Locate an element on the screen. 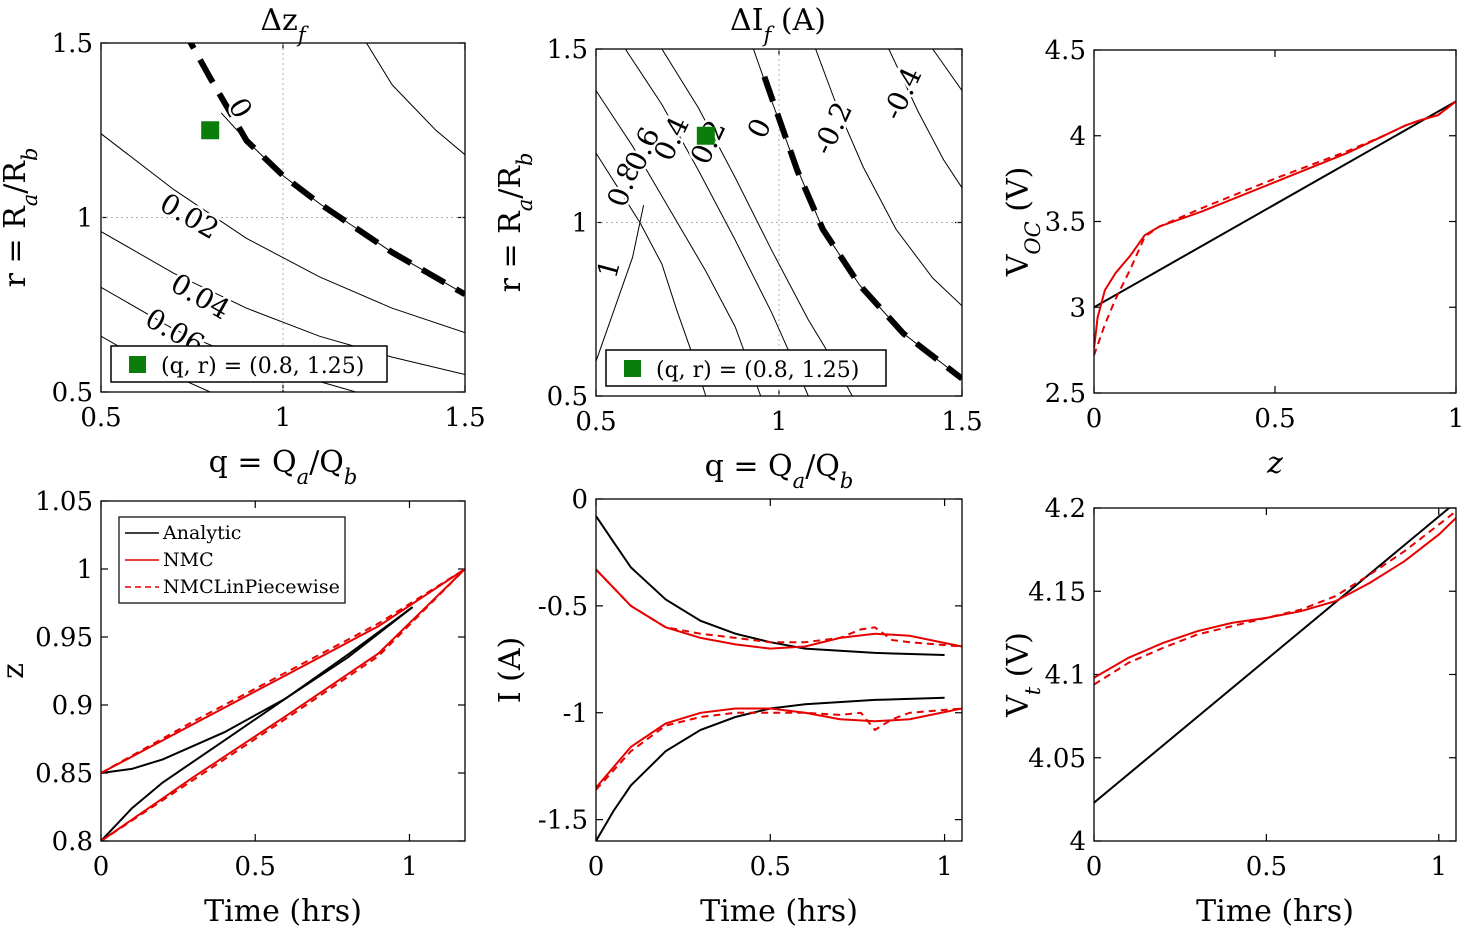  it-axes-box is located at coordinates (779, 670).